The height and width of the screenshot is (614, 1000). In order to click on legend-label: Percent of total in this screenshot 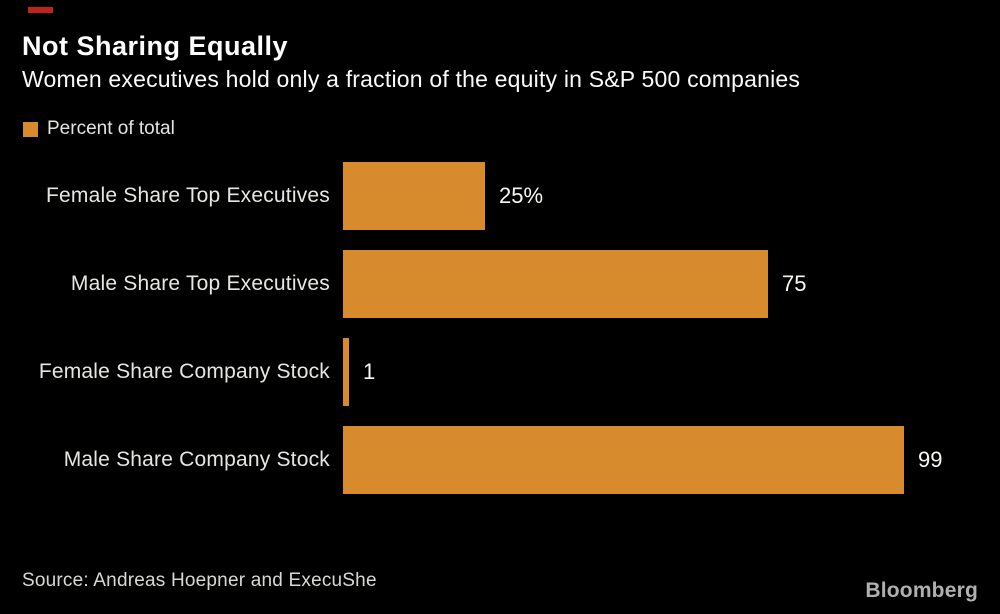, I will do `click(111, 128)`.